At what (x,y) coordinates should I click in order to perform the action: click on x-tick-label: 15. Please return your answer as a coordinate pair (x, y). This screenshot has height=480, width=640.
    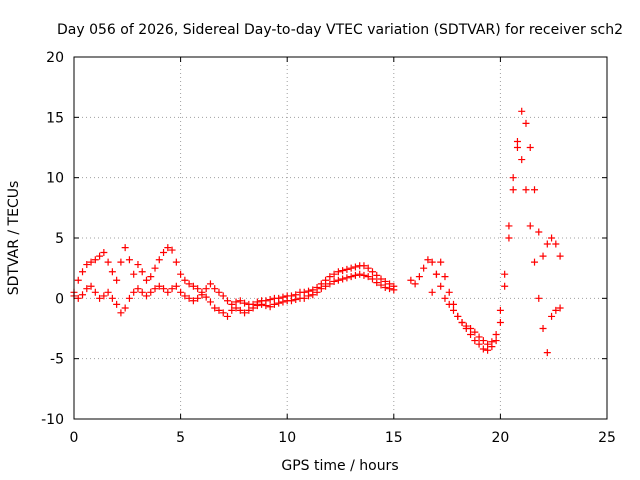
    Looking at the image, I should click on (394, 438).